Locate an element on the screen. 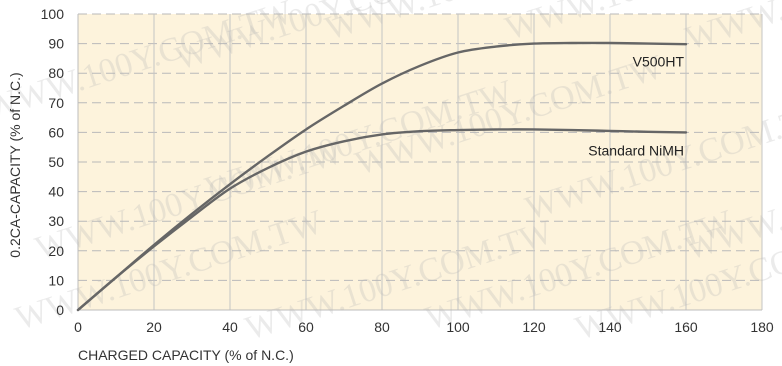 The width and height of the screenshot is (782, 366). x-tick-label: 80 is located at coordinates (382, 327).